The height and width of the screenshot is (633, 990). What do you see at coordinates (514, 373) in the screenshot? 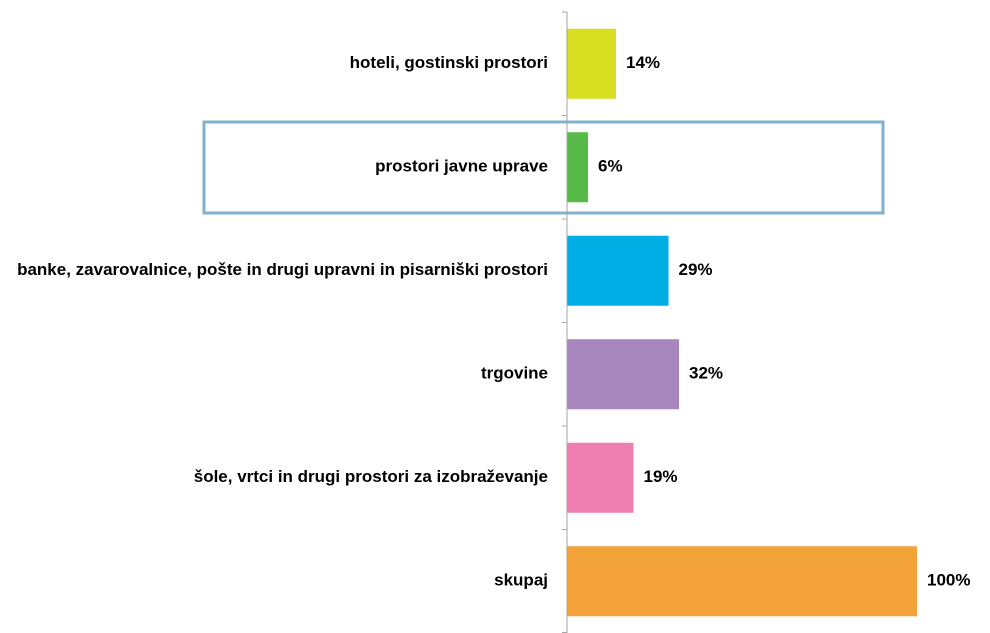
I see `category-label: trgovine` at bounding box center [514, 373].